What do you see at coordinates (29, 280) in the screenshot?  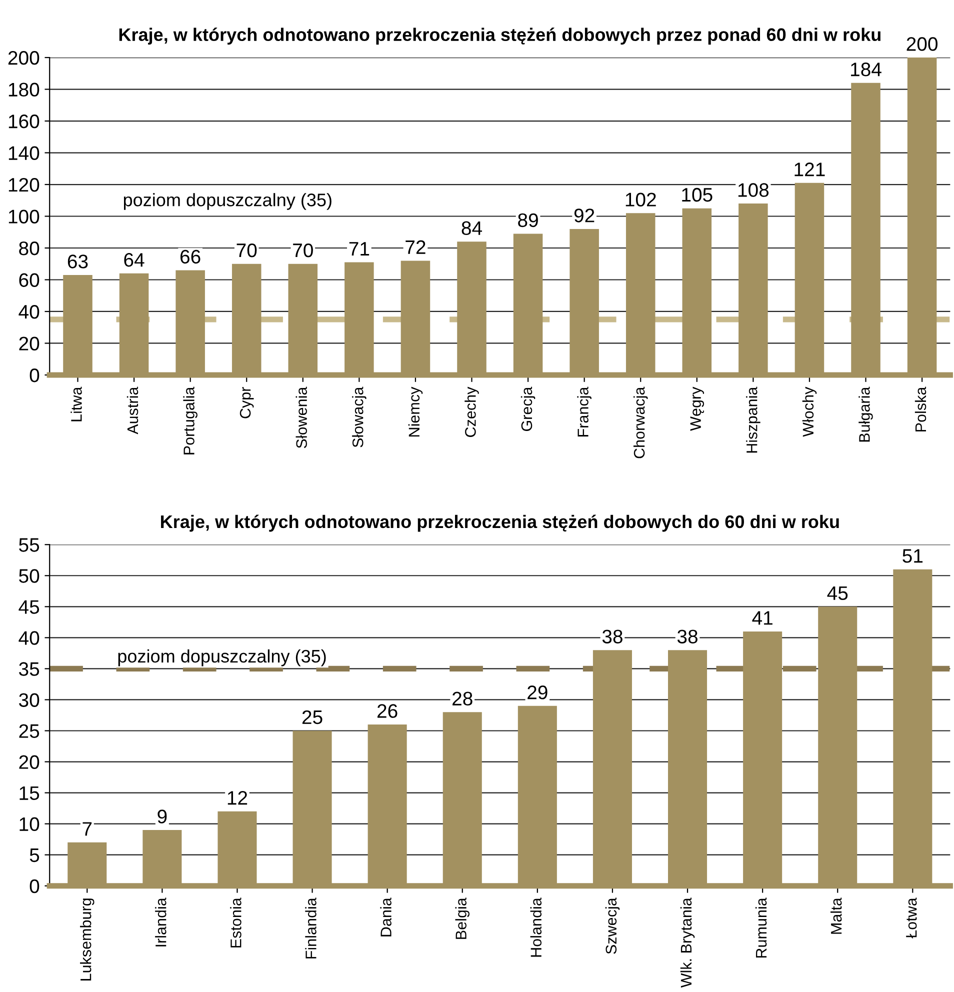 I see `y-tick-label: 60` at bounding box center [29, 280].